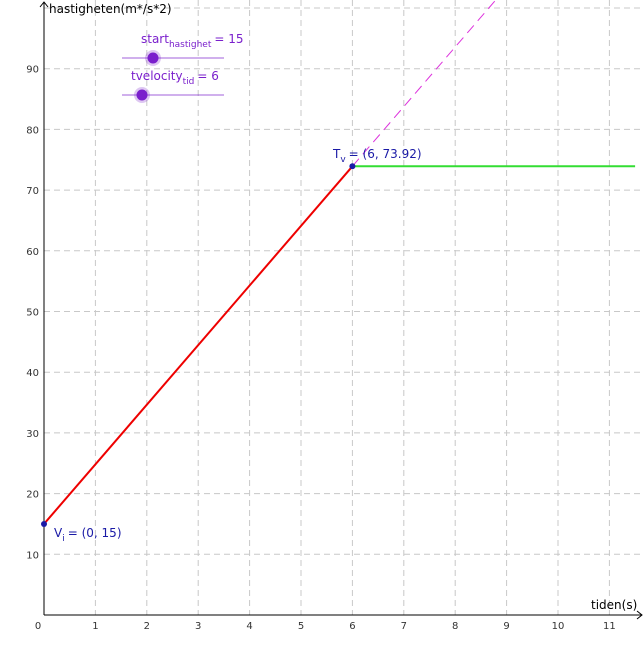  Describe the element at coordinates (558, 626) in the screenshot. I see `x-tick-label: 10` at that location.